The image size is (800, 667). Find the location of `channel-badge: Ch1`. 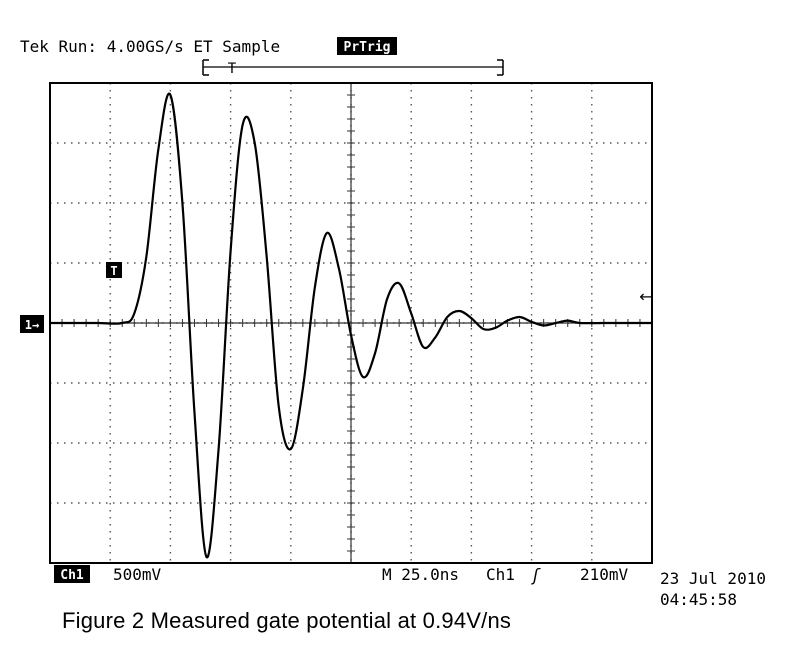

channel-badge: Ch1 is located at coordinates (72, 575).